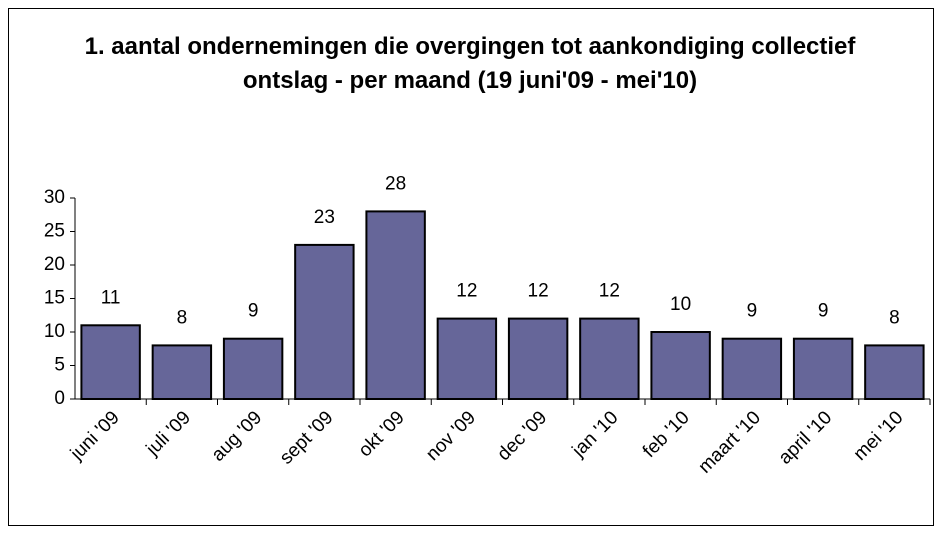  What do you see at coordinates (879, 436) in the screenshot?
I see `x-tick-label: mei '10` at bounding box center [879, 436].